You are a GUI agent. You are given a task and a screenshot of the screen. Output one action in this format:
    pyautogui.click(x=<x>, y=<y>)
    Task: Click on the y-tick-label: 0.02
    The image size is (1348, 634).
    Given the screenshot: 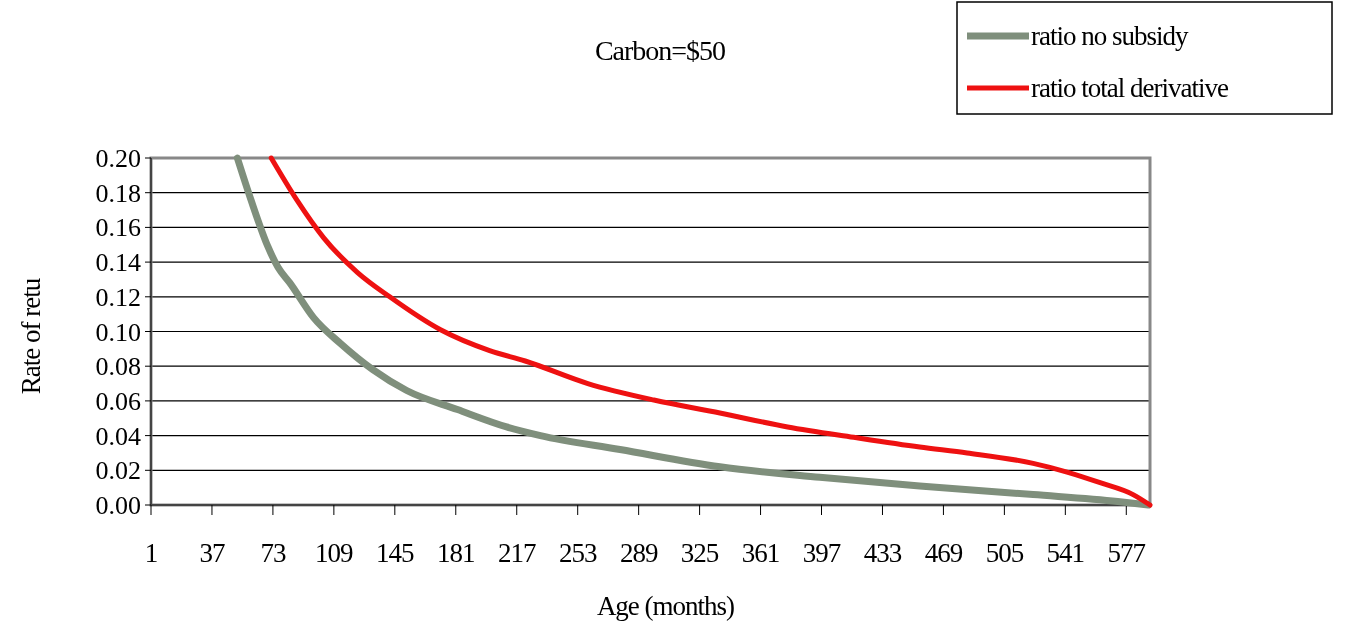 What is the action you would take?
    pyautogui.click(x=118, y=471)
    